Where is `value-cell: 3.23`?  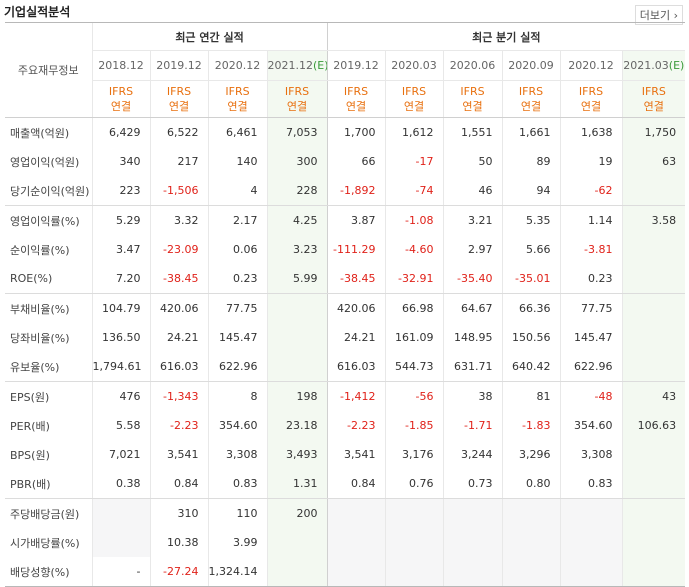
value-cell: 3.23 is located at coordinates (297, 249).